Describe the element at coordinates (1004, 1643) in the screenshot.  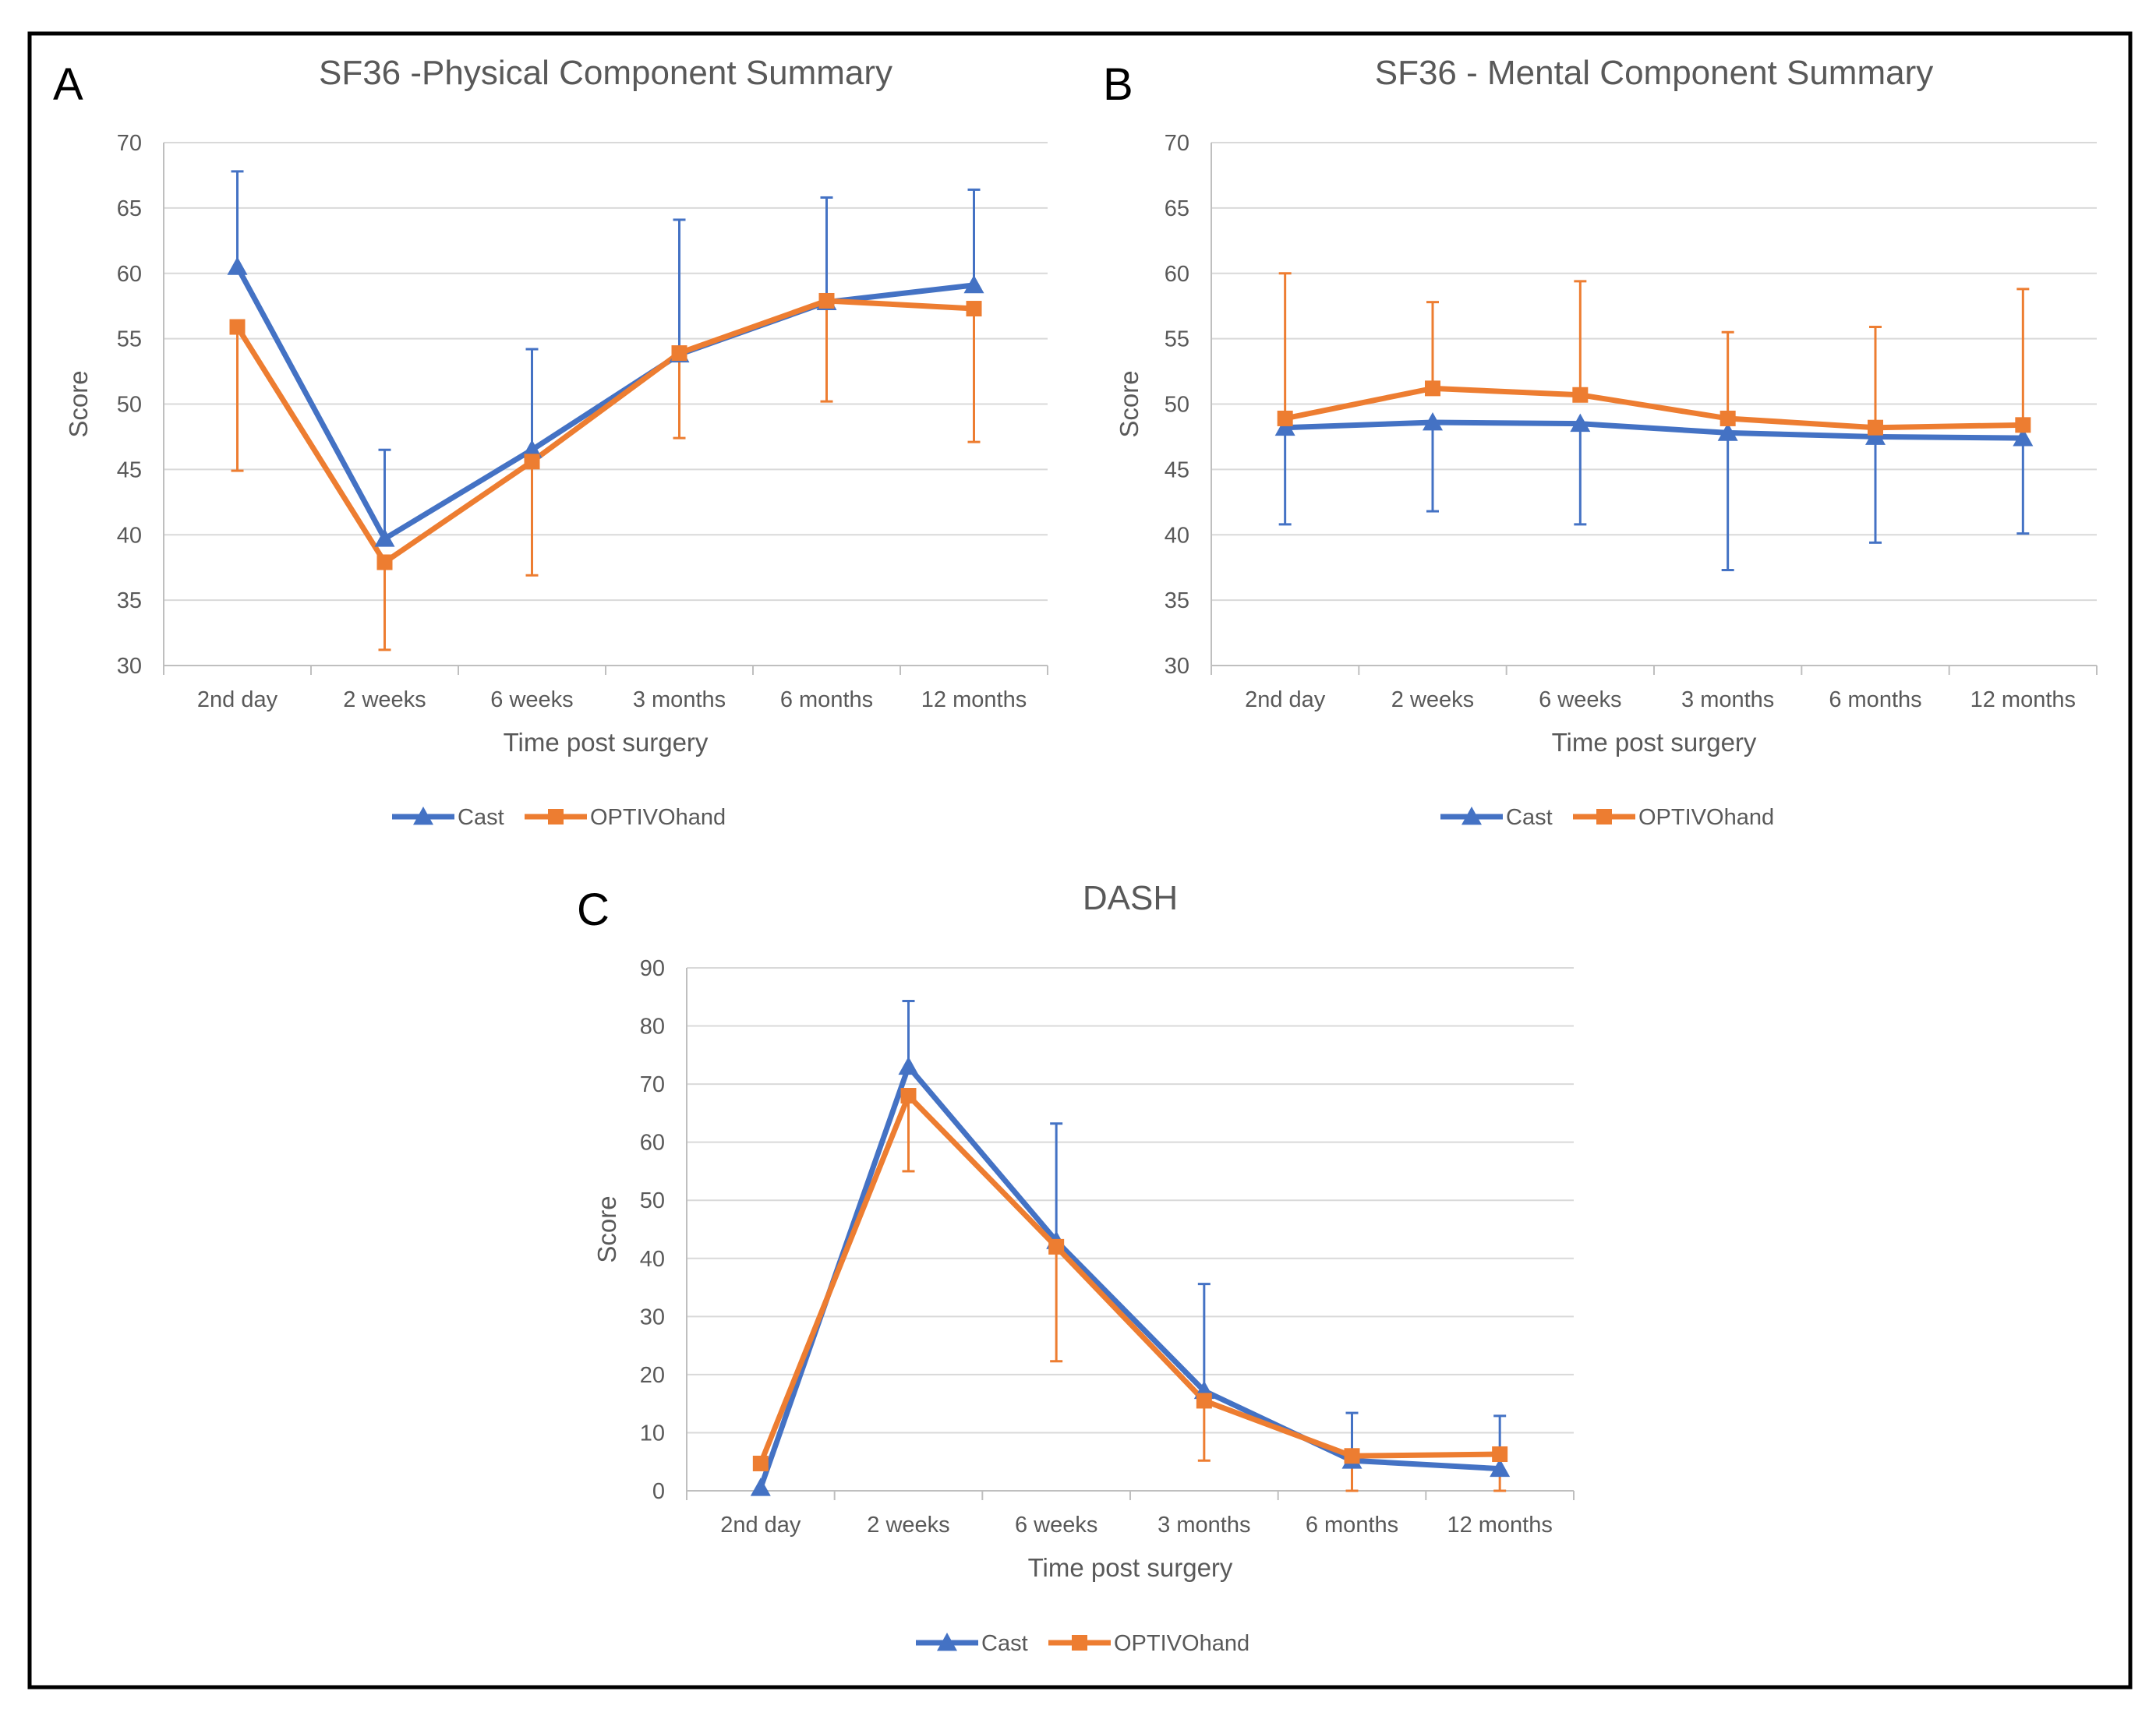
I see `panel-c-legend-cast-label: Cast` at that location.